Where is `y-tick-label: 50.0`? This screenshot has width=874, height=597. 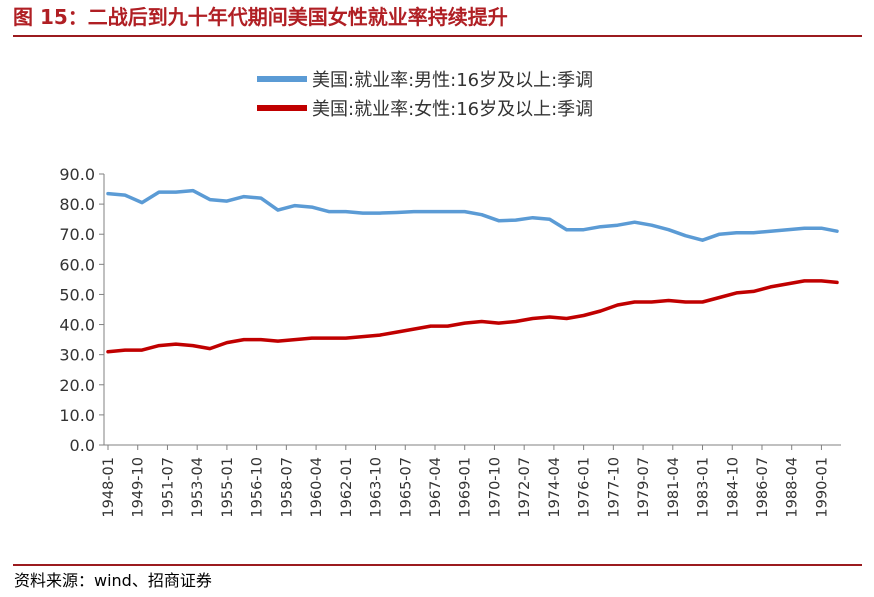 y-tick-label: 50.0 is located at coordinates (77, 294).